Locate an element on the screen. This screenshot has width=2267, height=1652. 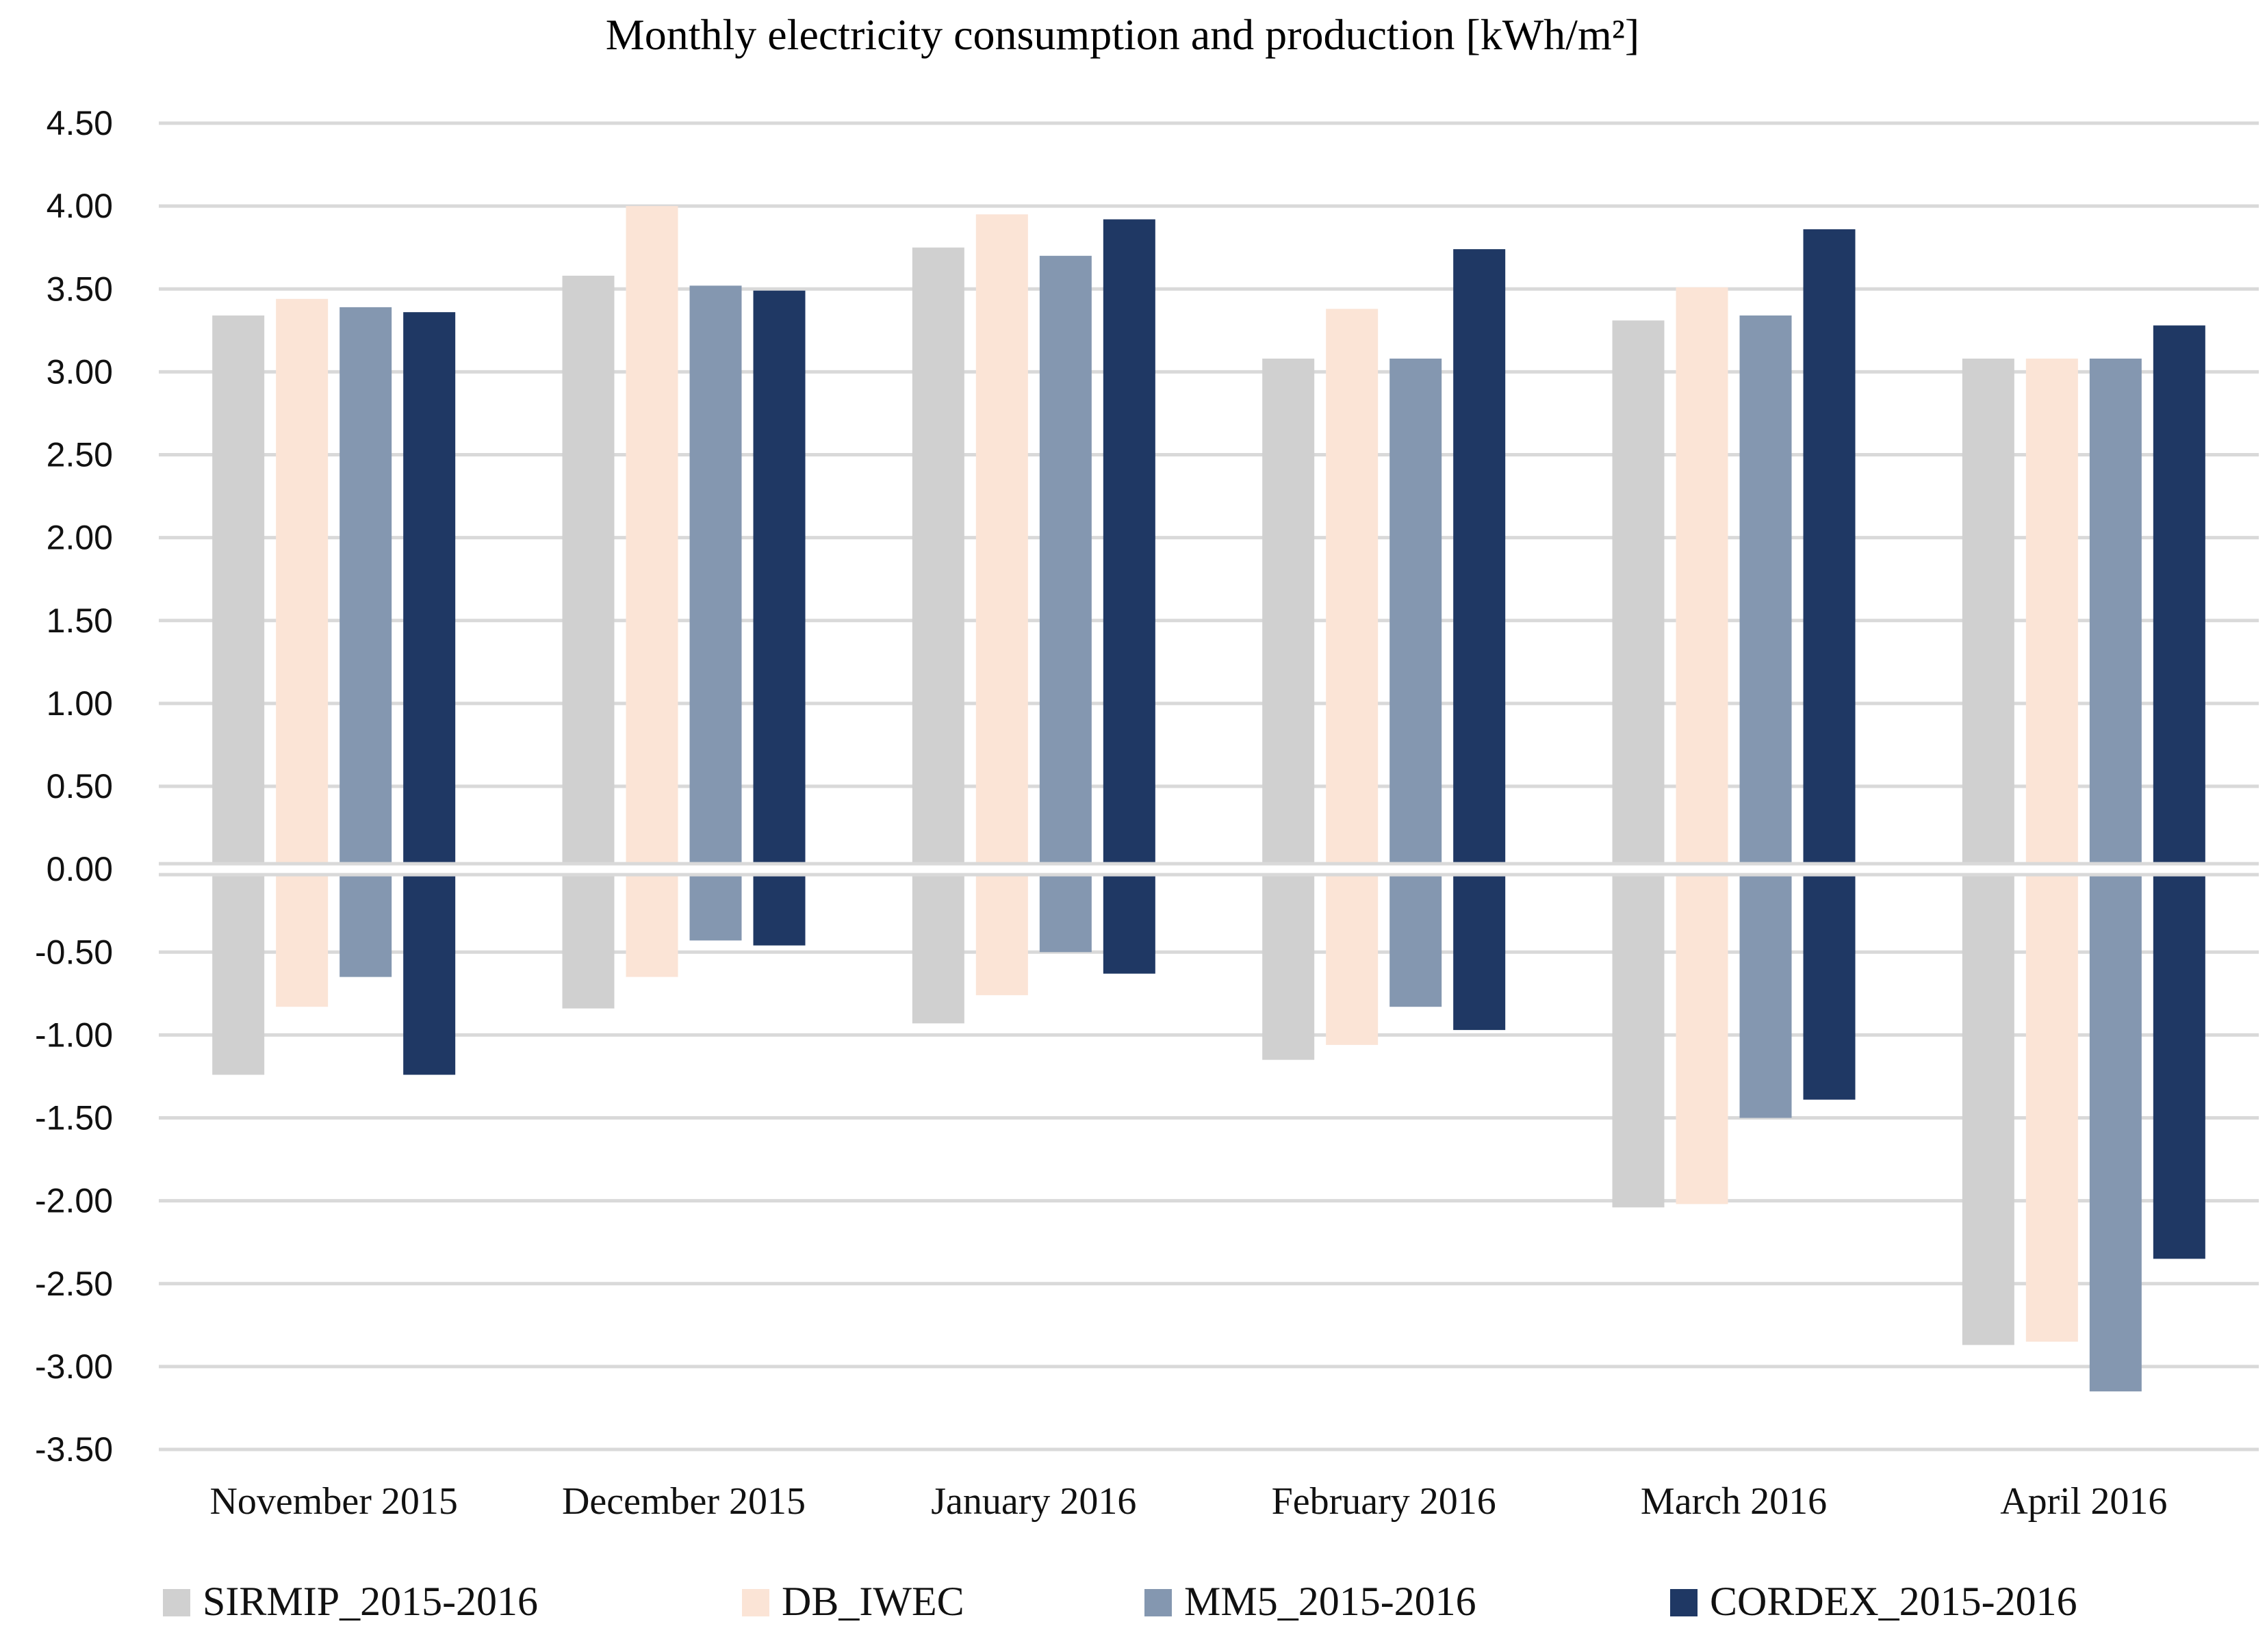
x-category-label: April 2016 is located at coordinates (2083, 1501).